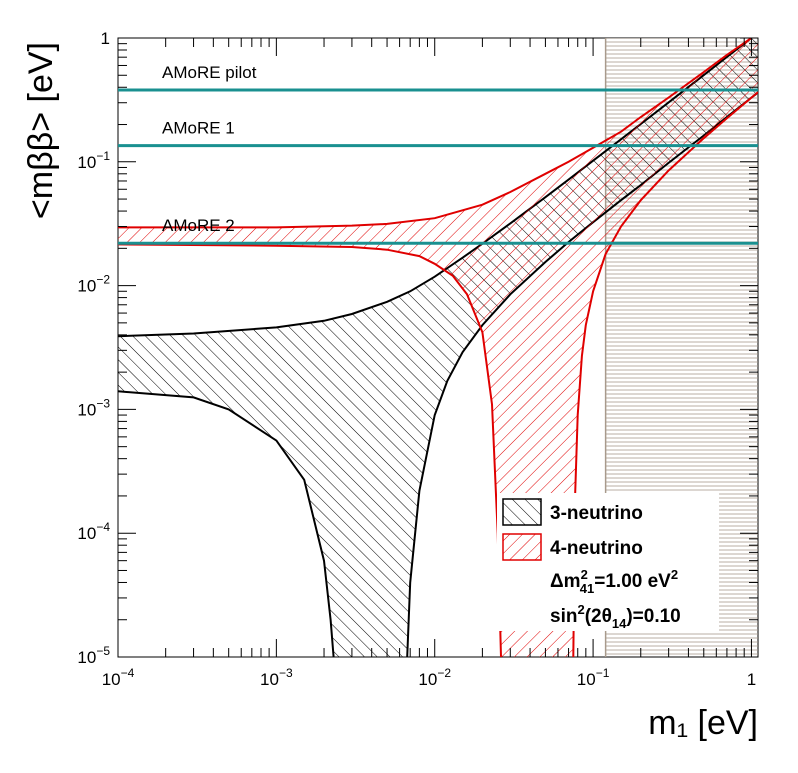 The height and width of the screenshot is (773, 798). I want to click on legend-param-dm41: Δm2 41=1.00 eV2, so click(614, 581).